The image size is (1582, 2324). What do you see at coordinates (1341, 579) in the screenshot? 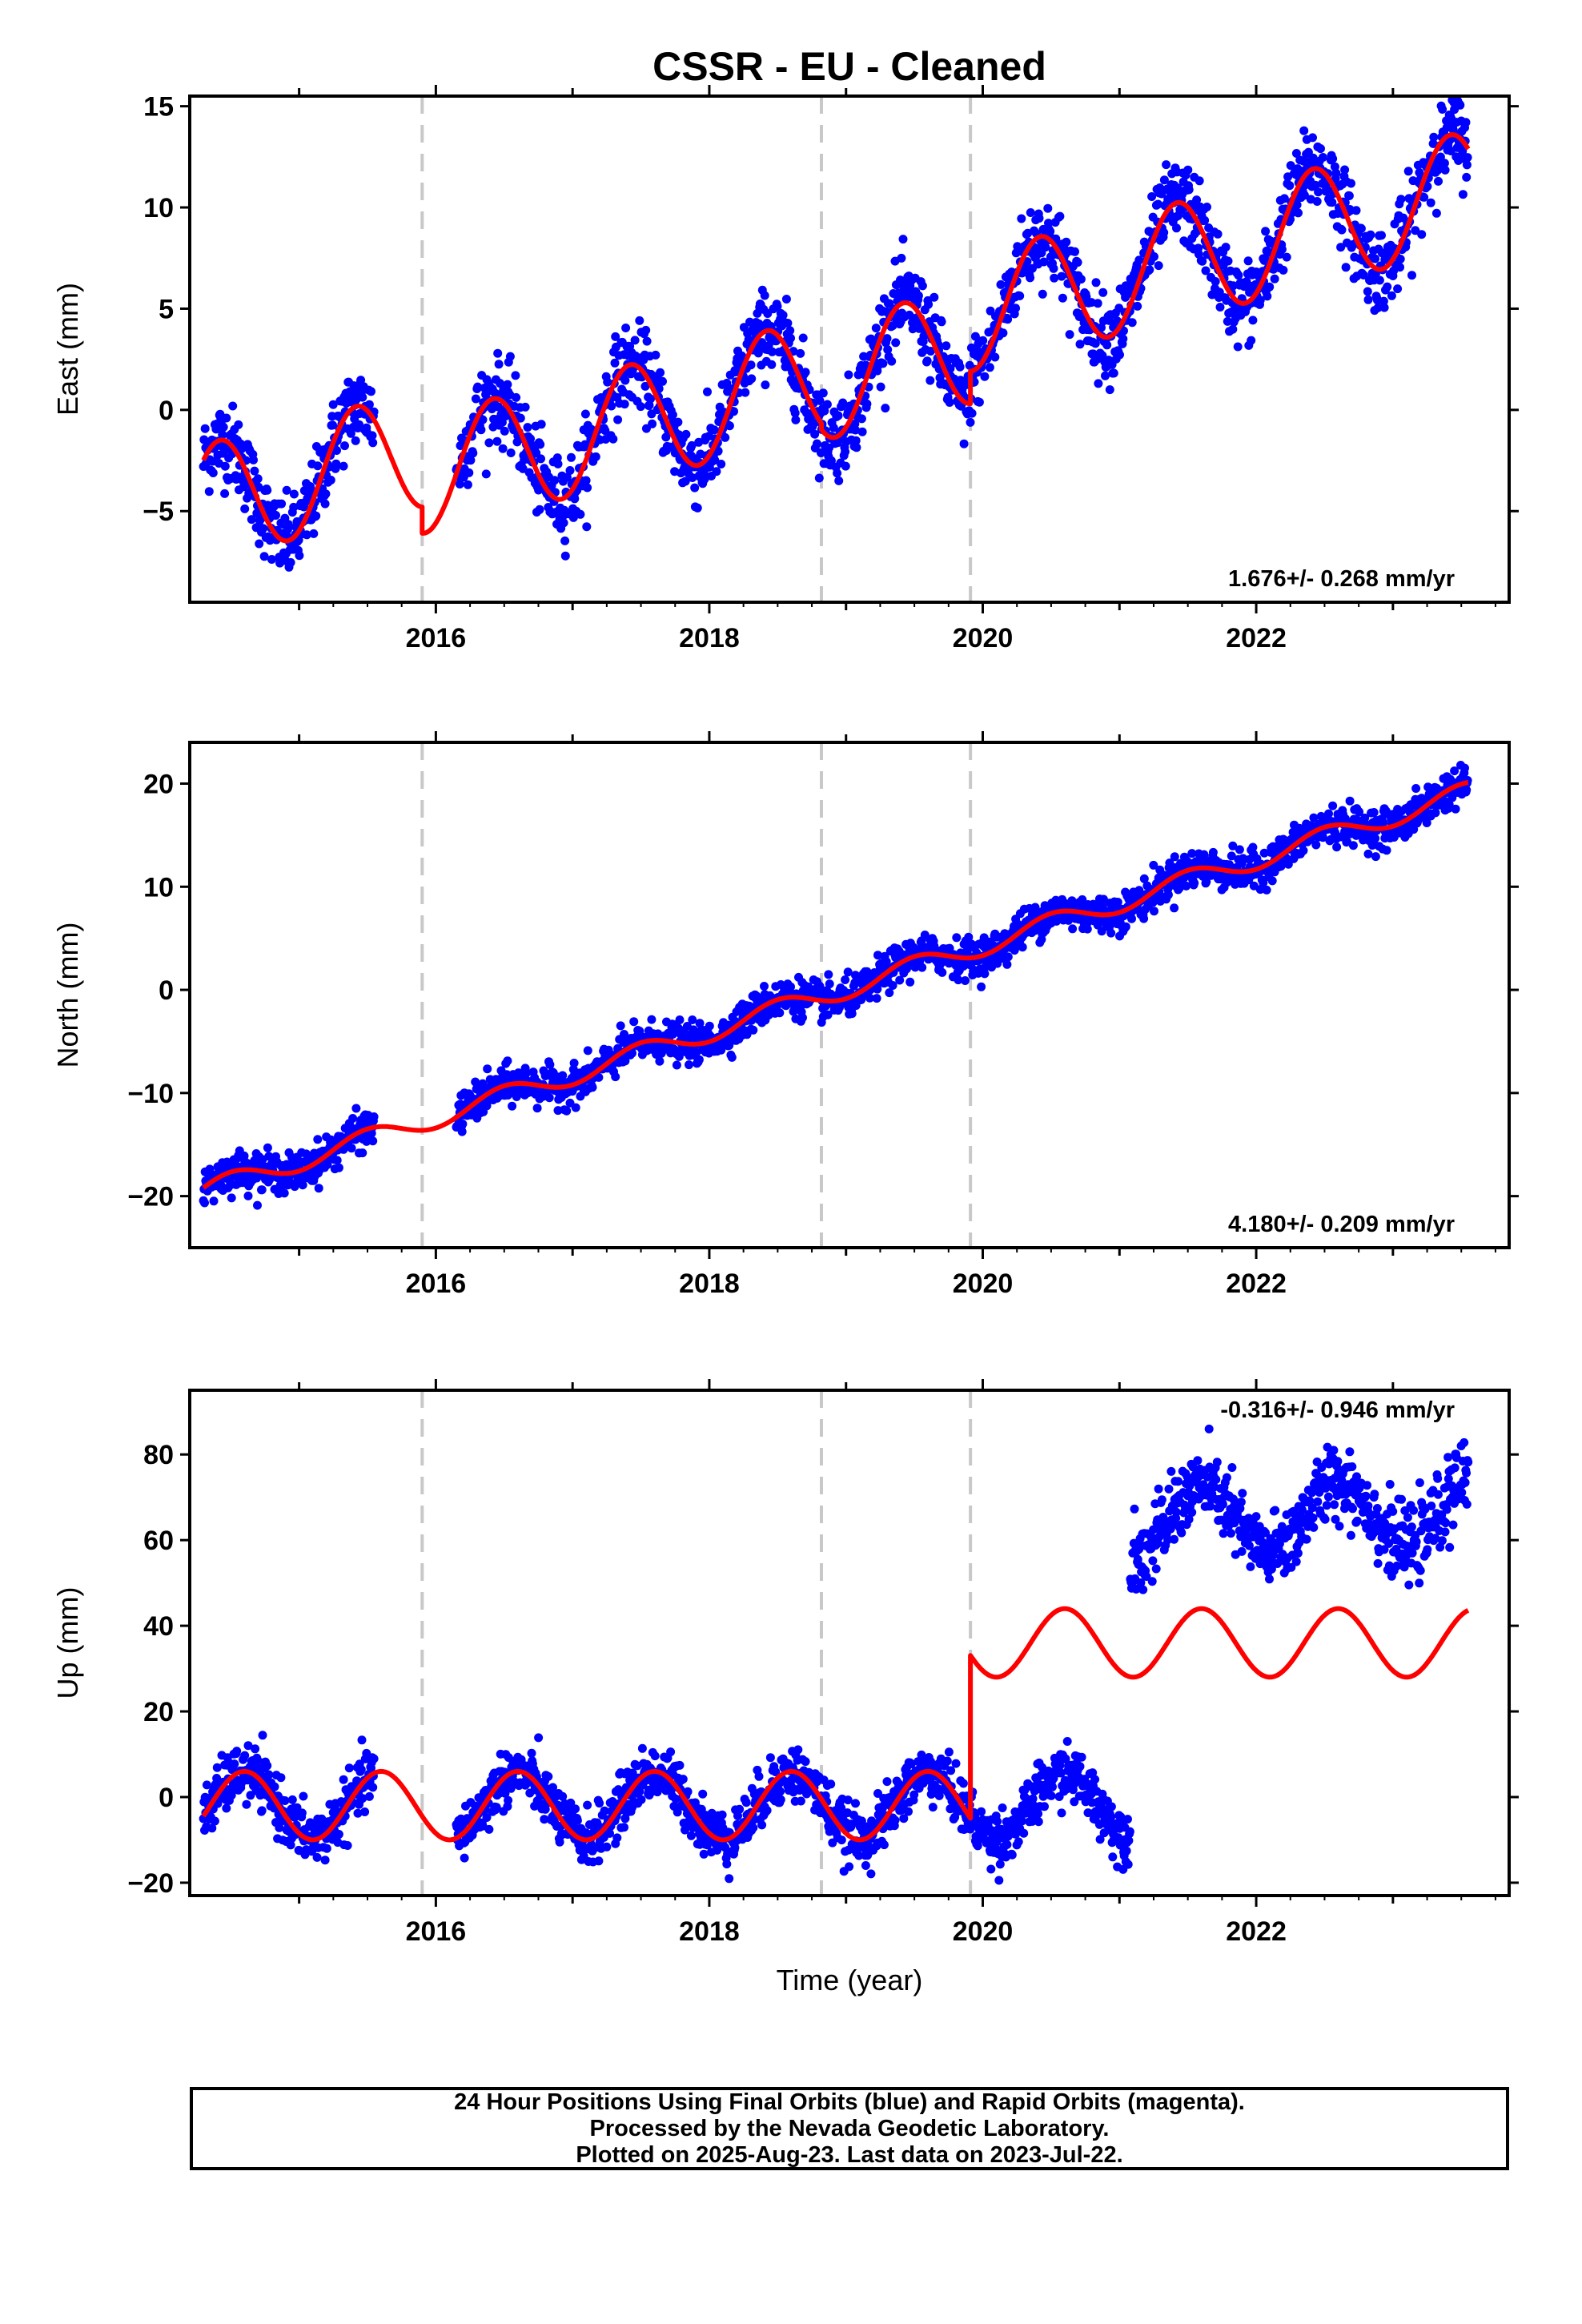
I see `velocity-rate-label: 1.676+/- 0.268 mm/yr` at bounding box center [1341, 579].